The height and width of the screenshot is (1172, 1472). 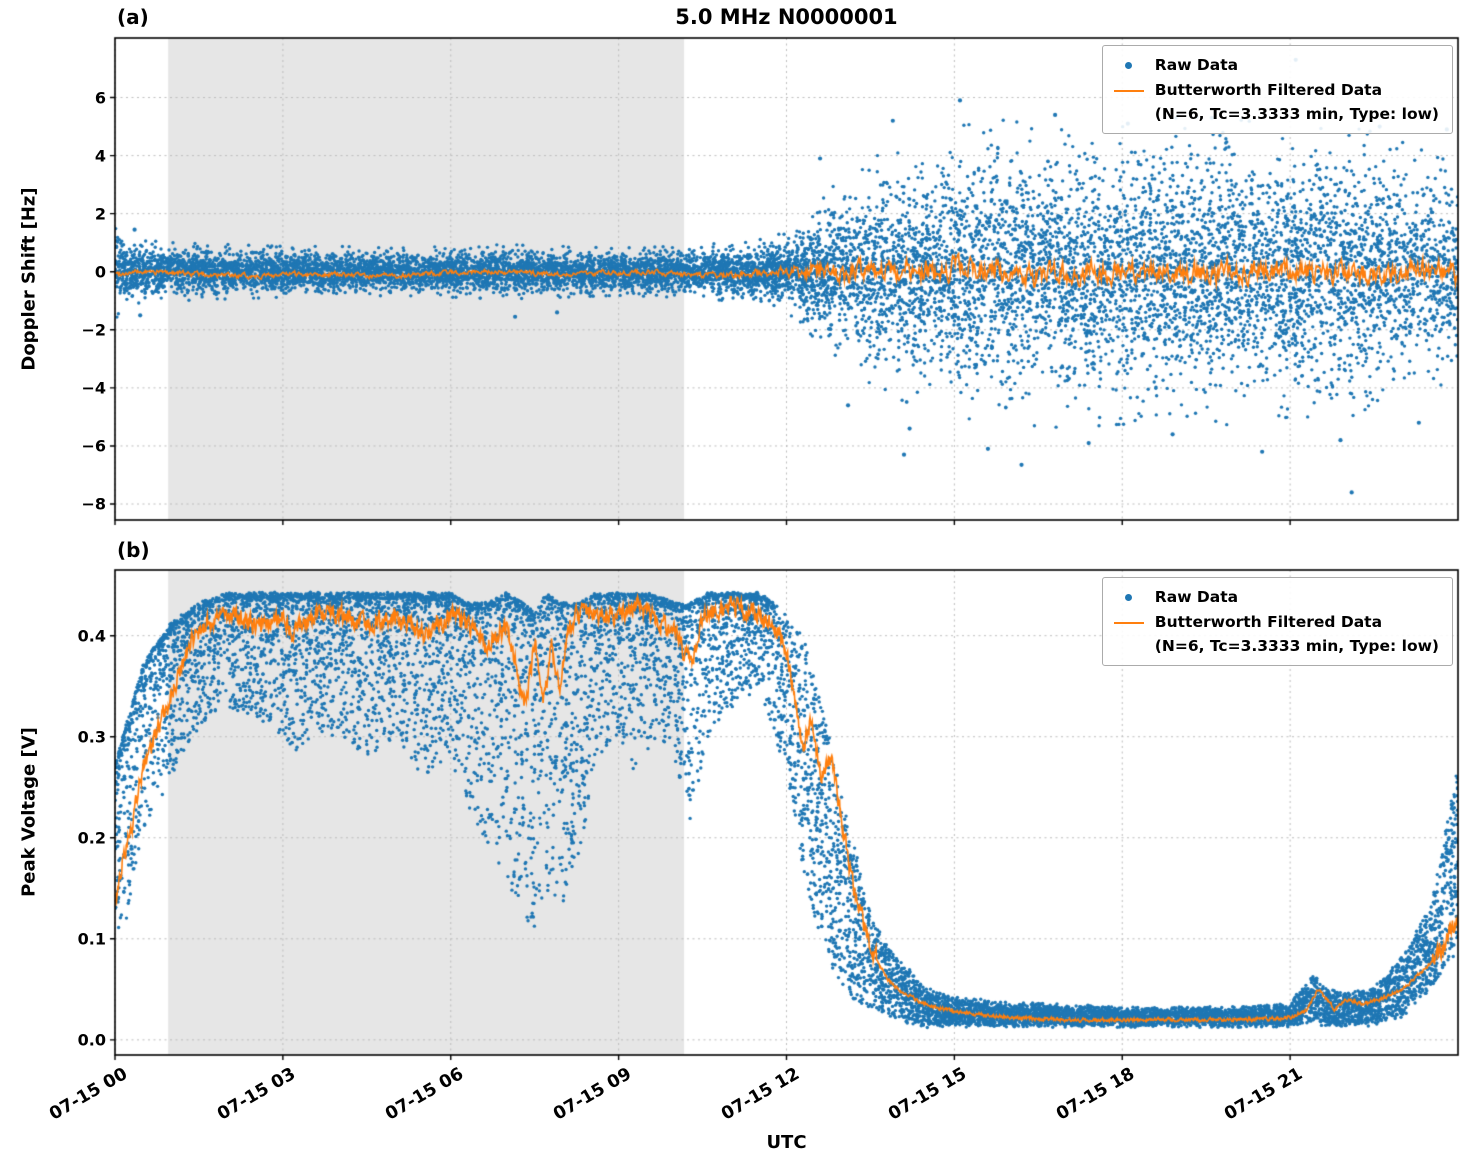 What do you see at coordinates (786, 1142) in the screenshot?
I see `x-axis-label: UTC` at bounding box center [786, 1142].